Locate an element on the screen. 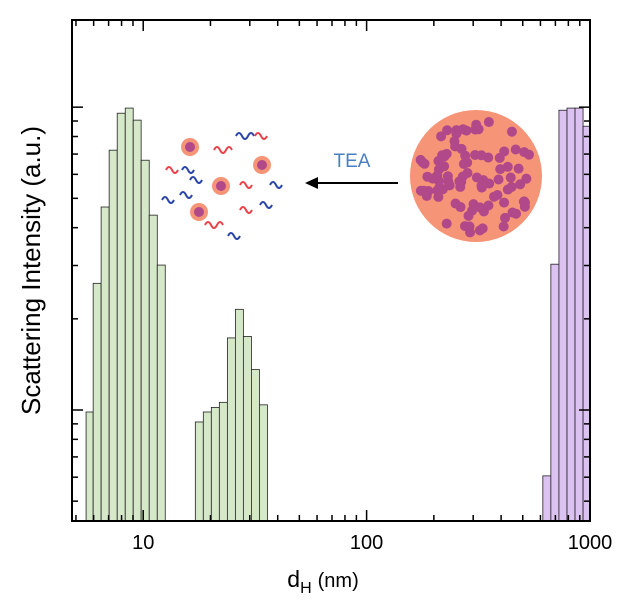 This screenshot has height=604, width=622. x-label-sub: H is located at coordinates (306, 588).